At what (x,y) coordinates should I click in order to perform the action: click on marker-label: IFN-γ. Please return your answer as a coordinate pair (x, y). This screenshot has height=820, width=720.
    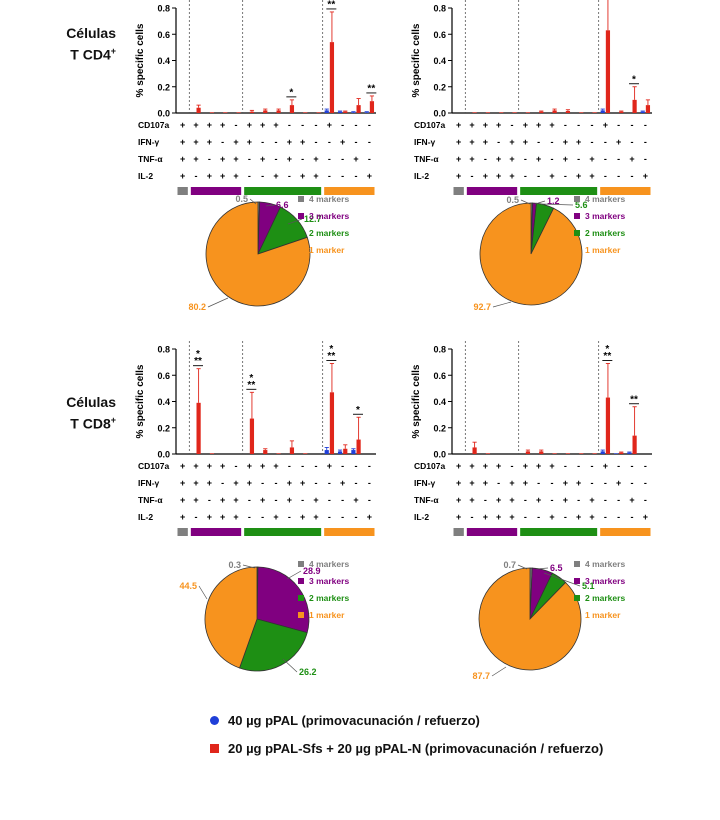
    Looking at the image, I should click on (425, 483).